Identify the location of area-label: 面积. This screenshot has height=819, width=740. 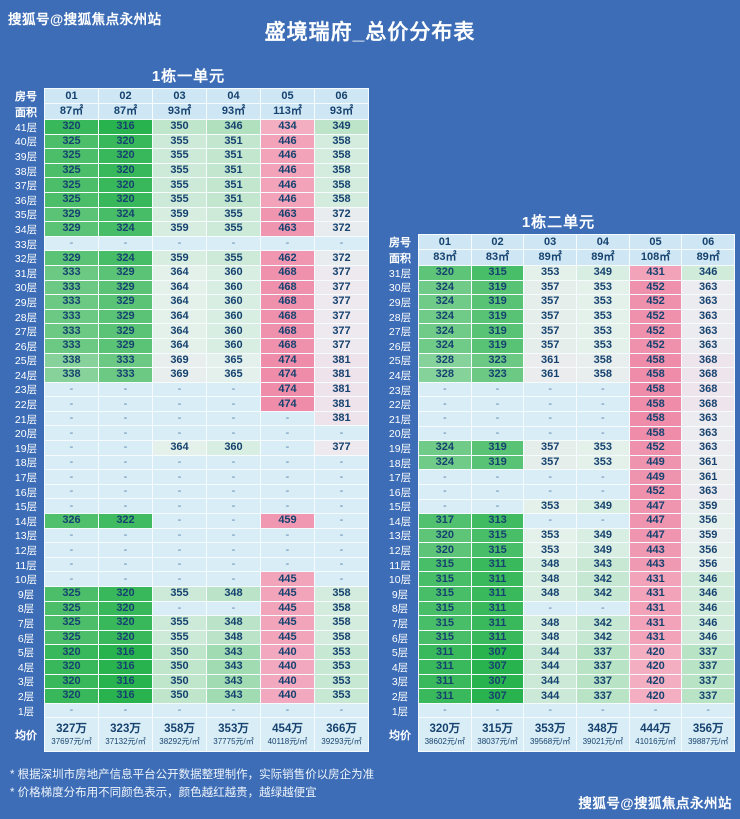
(400, 259).